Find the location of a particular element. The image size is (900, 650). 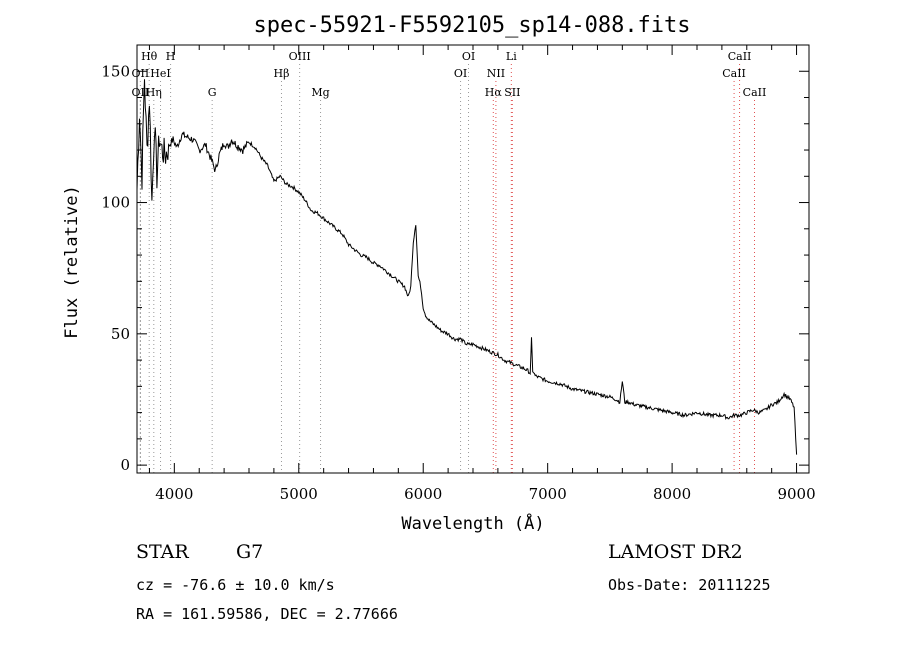

survey-name: LAMOST DR2 is located at coordinates (675, 552).